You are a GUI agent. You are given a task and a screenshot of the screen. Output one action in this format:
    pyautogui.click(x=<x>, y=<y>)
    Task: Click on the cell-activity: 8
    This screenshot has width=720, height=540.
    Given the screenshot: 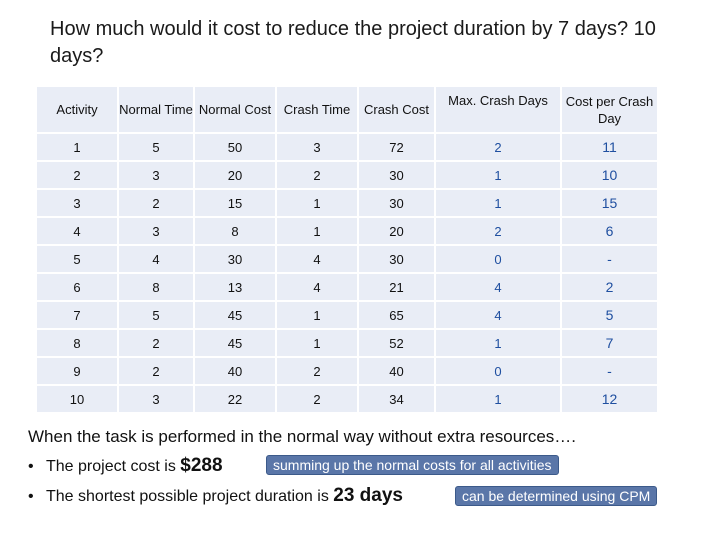 What is the action you would take?
    pyautogui.click(x=77, y=343)
    